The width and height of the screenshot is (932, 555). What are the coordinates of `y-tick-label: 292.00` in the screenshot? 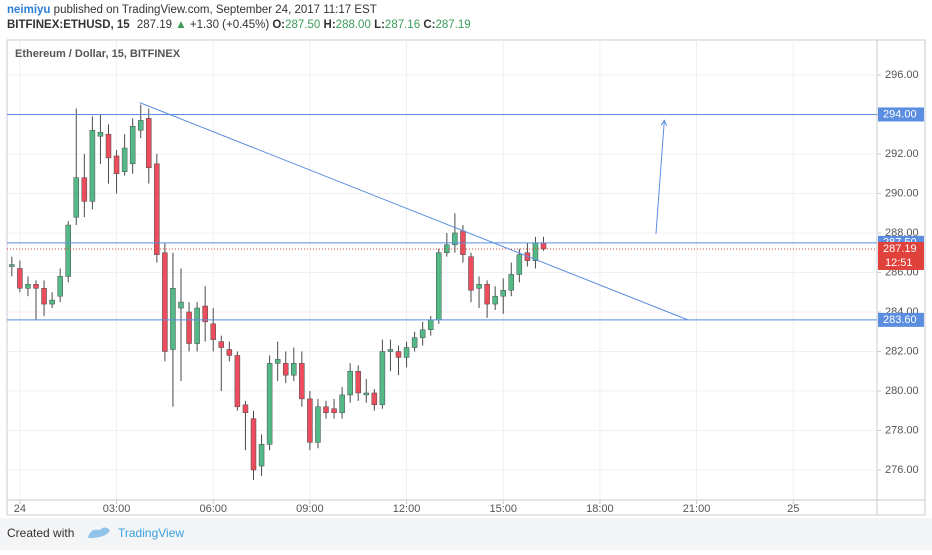 It's located at (902, 154).